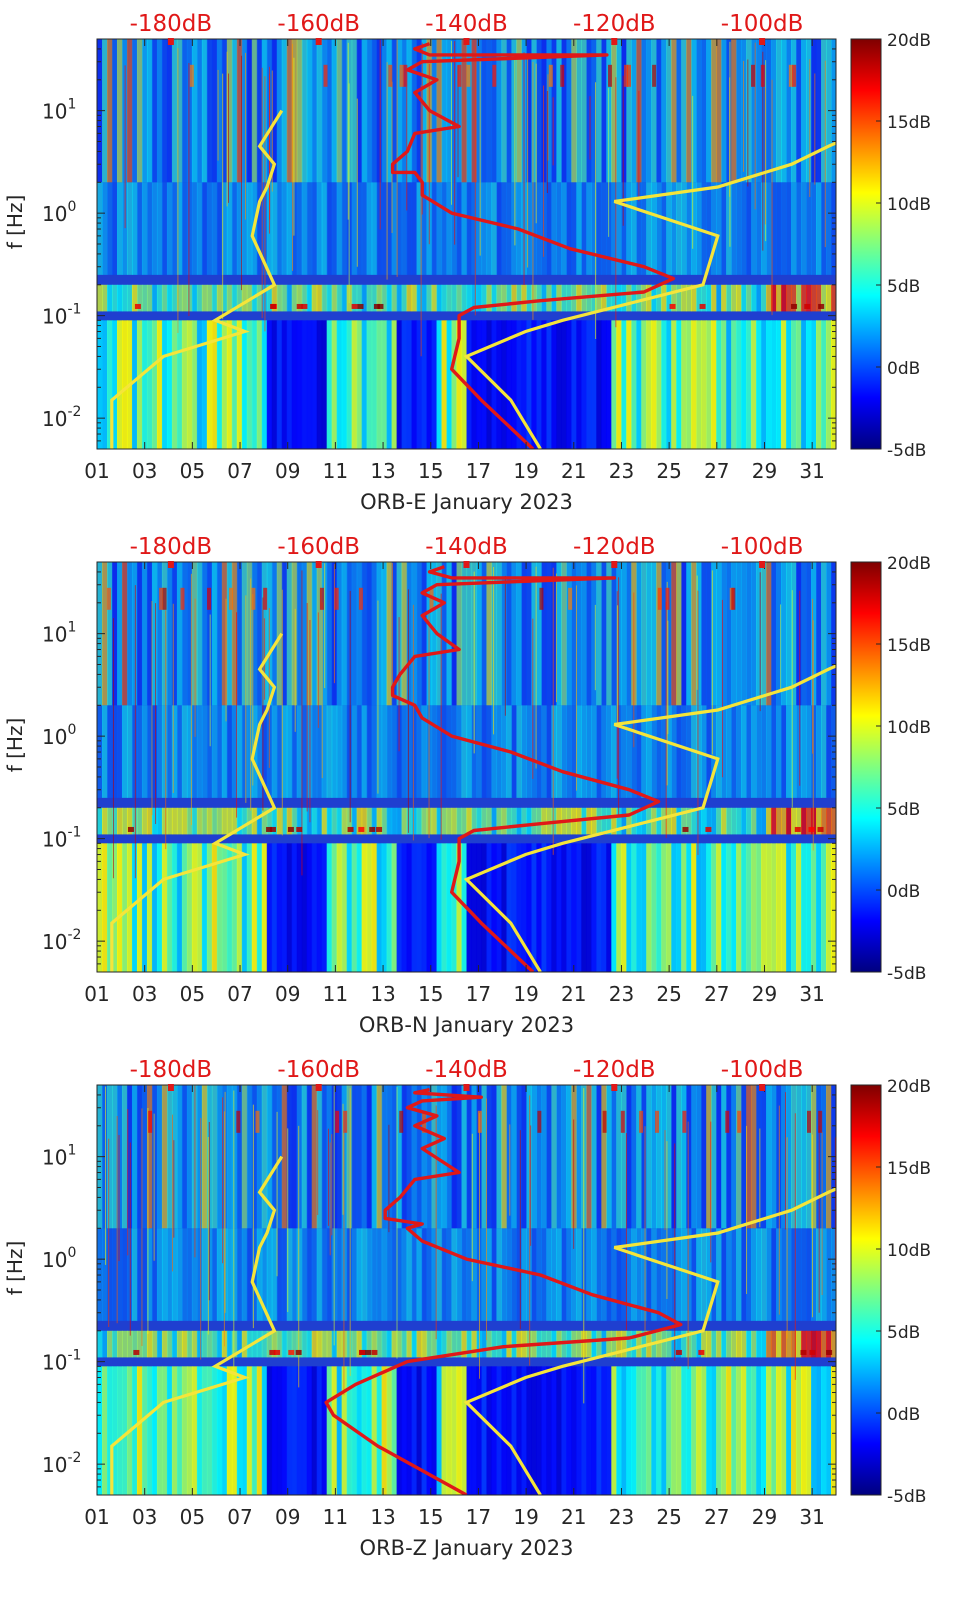  Describe the element at coordinates (61, 838) in the screenshot. I see `y-tick-label: 10⁻¹` at that location.